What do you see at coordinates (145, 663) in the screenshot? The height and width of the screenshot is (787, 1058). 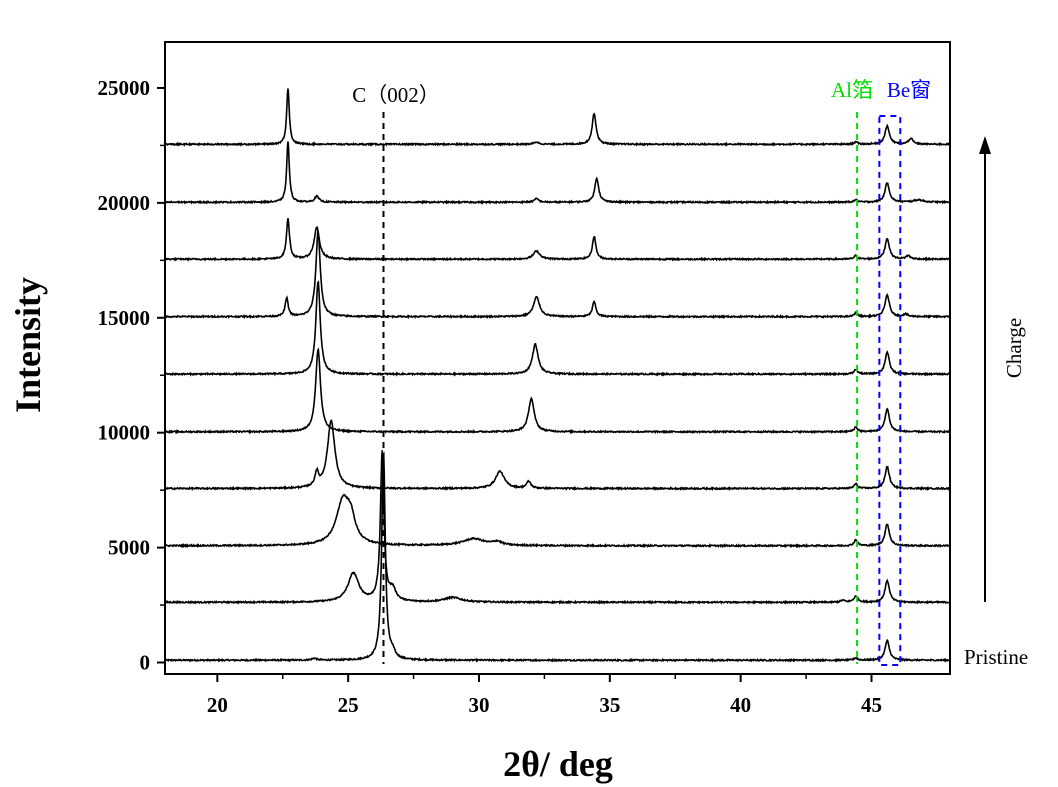 I see `y-tick-label: 0` at bounding box center [145, 663].